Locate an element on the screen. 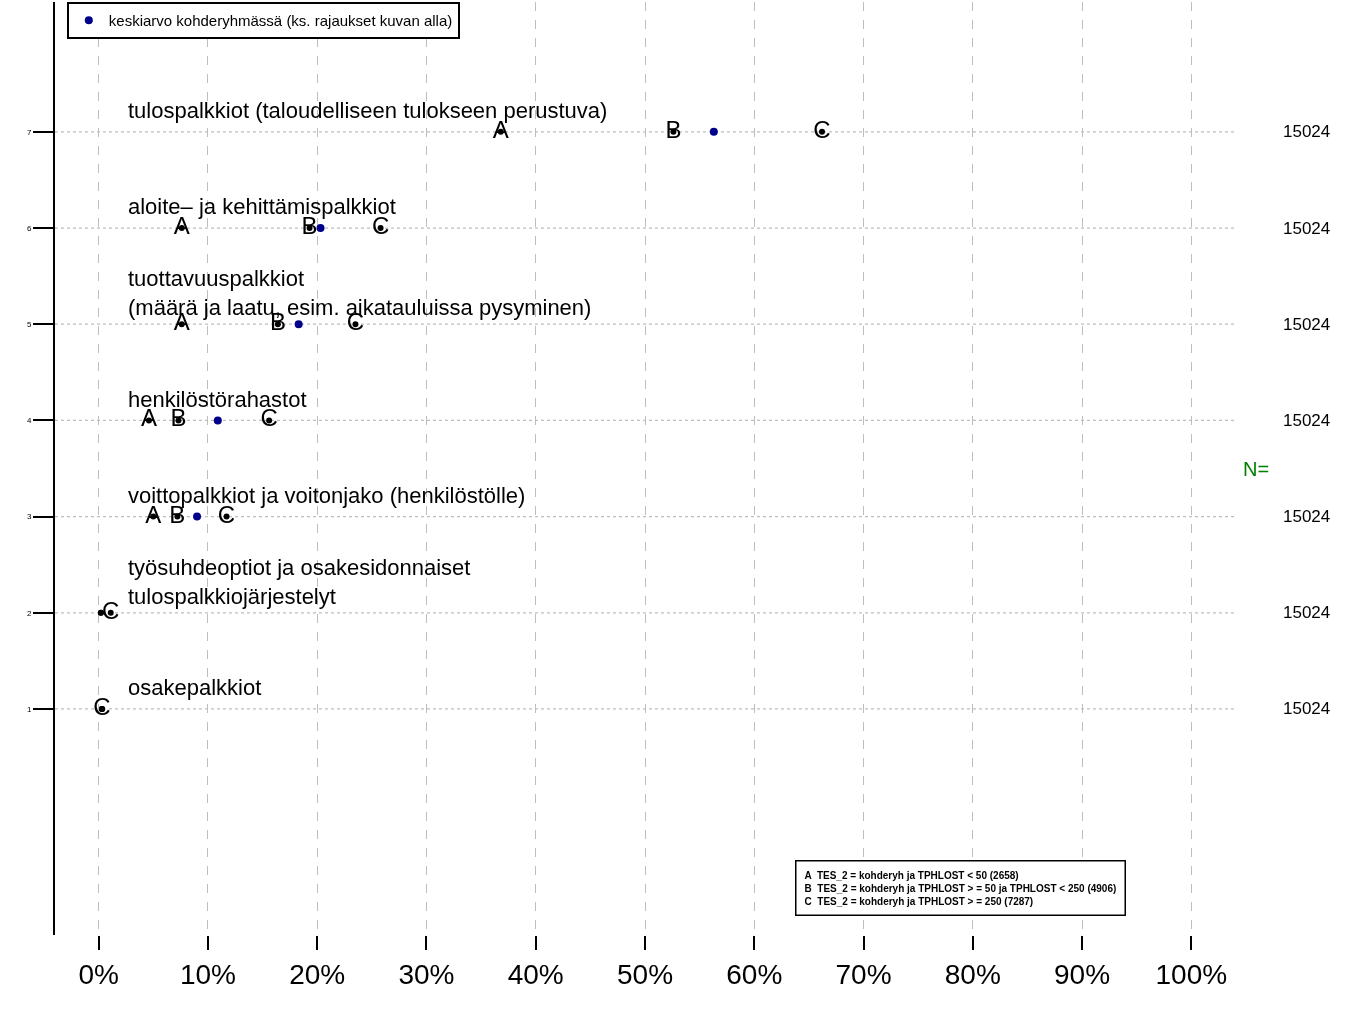 The image size is (1350, 1009). annotation: C TES_2 = kohderyh ja TPHLOST > = 250 (7287) is located at coordinates (919, 901).